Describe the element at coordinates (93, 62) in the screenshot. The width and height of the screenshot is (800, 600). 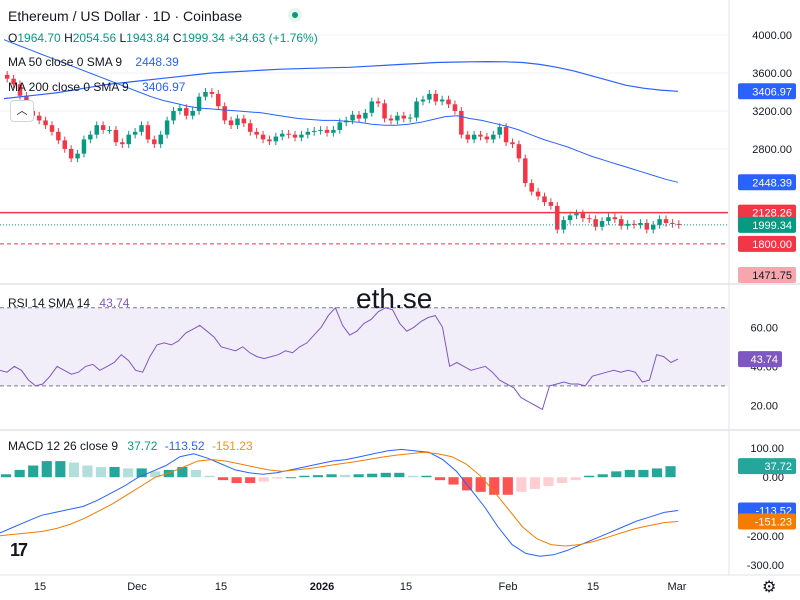
I see `ma50-legend: MA 50 close 0 SMA 9 2448.39` at that location.